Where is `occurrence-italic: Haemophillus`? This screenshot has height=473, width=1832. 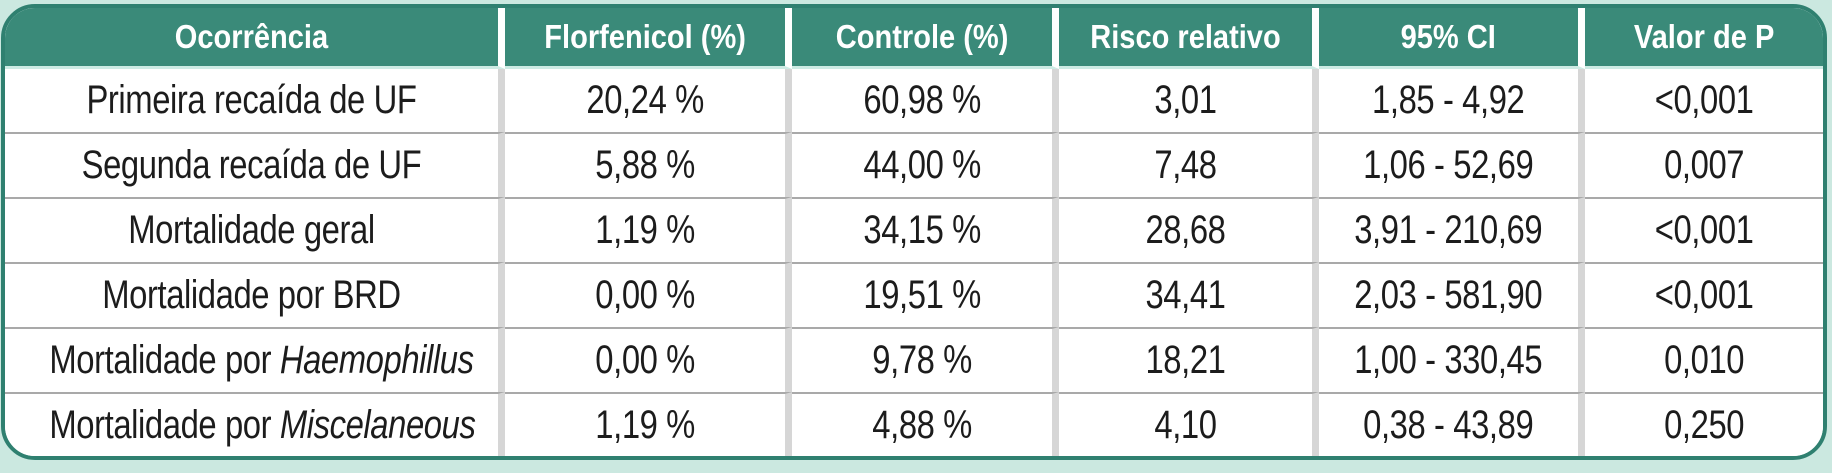 occurrence-italic: Haemophillus is located at coordinates (376, 360).